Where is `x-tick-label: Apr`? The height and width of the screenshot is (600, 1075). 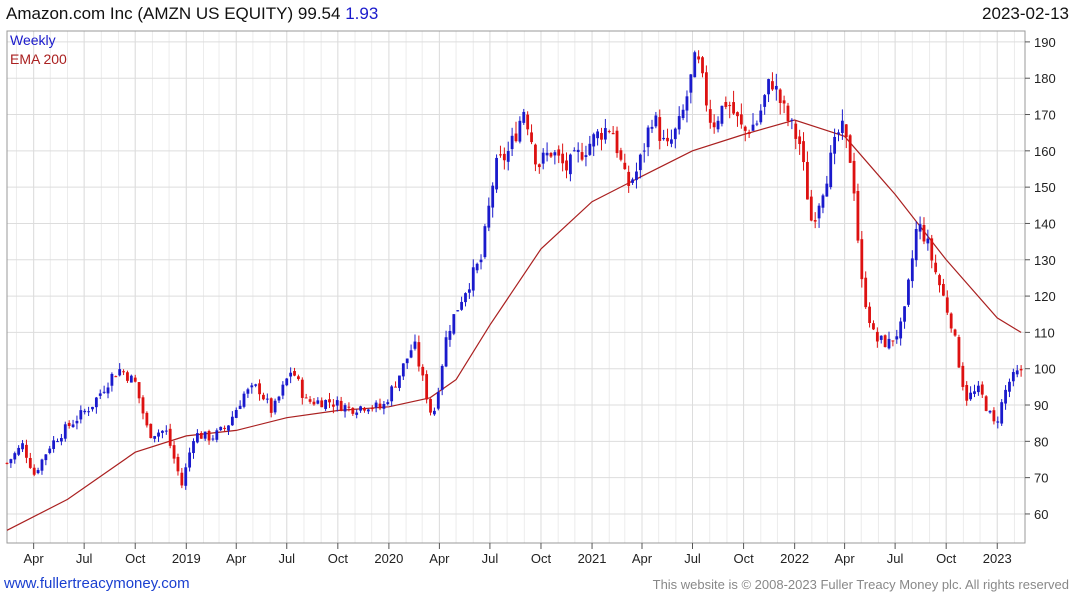
x-tick-label: Apr is located at coordinates (439, 558).